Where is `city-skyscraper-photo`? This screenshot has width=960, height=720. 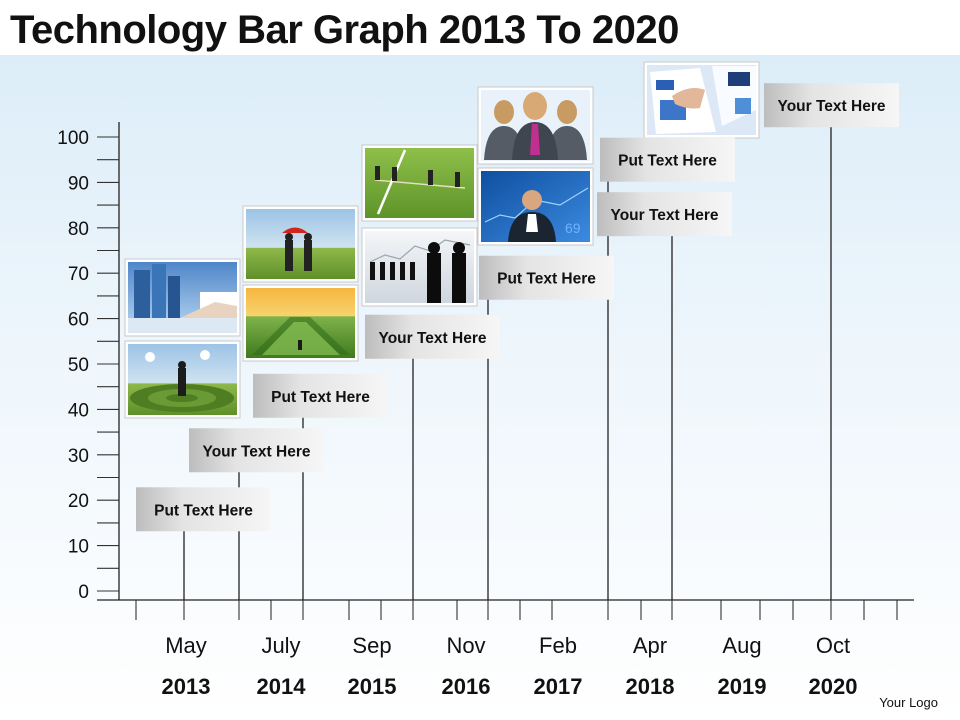
city-skyscraper-photo is located at coordinates (182, 297).